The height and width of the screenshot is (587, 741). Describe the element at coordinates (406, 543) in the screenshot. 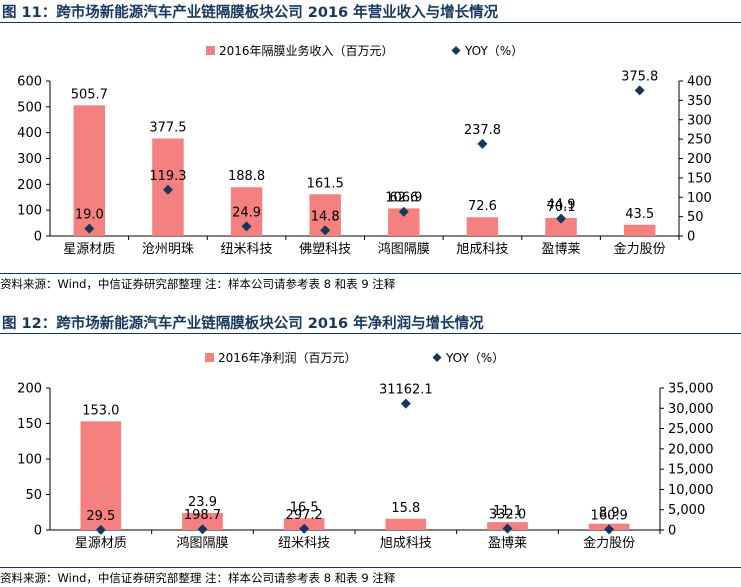

I see `chart2-category-label: 旭成科技` at that location.